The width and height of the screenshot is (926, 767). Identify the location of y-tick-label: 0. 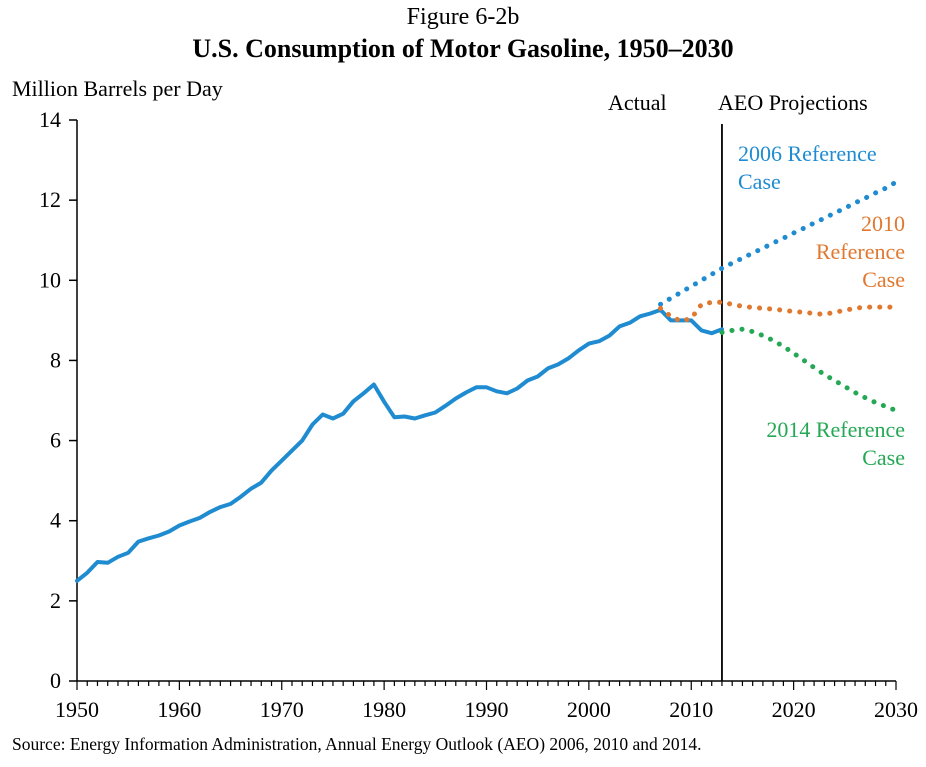
(55, 680).